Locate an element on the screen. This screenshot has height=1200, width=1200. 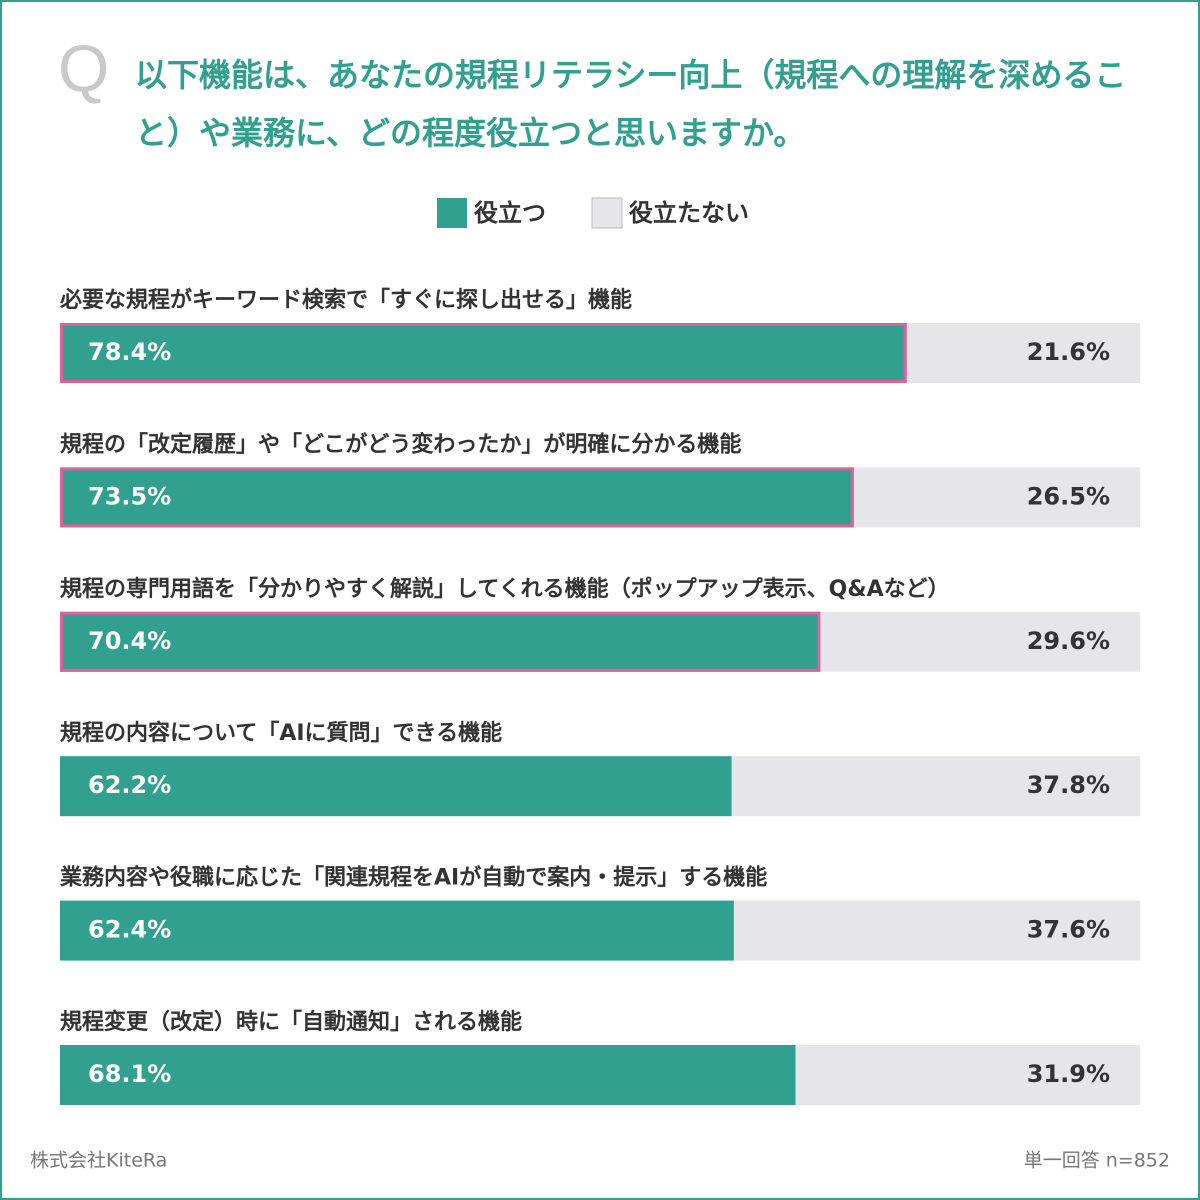
value-label: 78.4% is located at coordinates (129, 352).